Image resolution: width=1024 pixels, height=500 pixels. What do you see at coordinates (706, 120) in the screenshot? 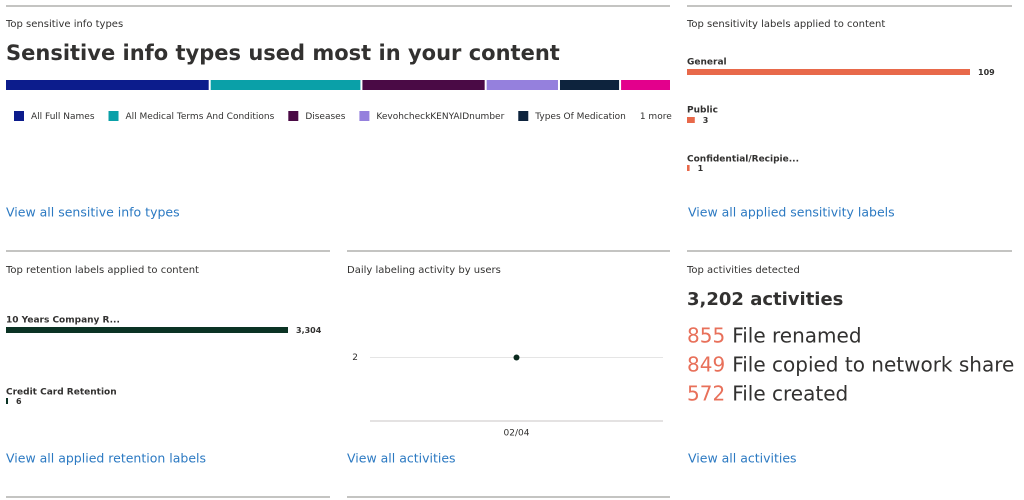
I see `value-label: 3` at bounding box center [706, 120].